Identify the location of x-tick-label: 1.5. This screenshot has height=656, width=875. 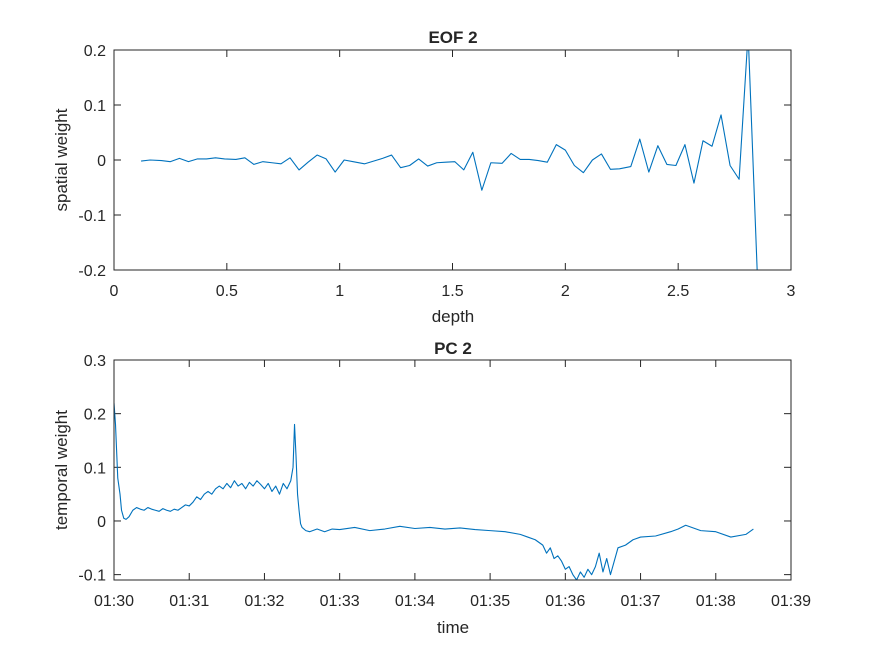
(452, 291).